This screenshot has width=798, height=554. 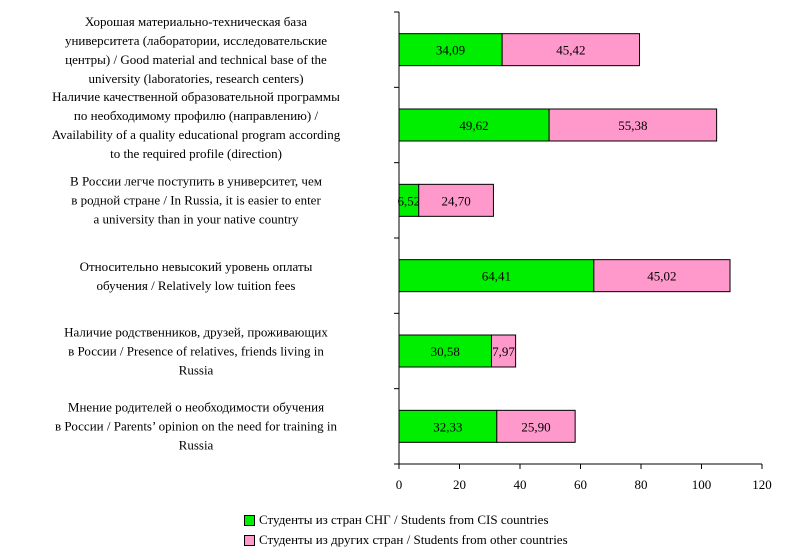 I want to click on data-label-other: 45,02, so click(x=661, y=276).